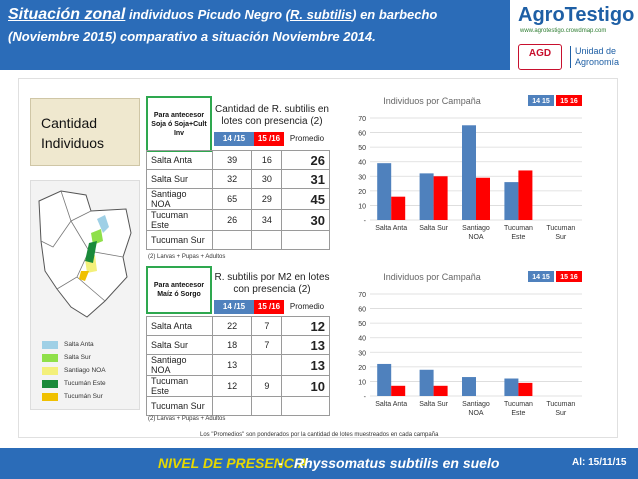 The width and height of the screenshot is (638, 479). What do you see at coordinates (305, 386) in the screenshot?
I see `table-cell-p: 10` at bounding box center [305, 386].